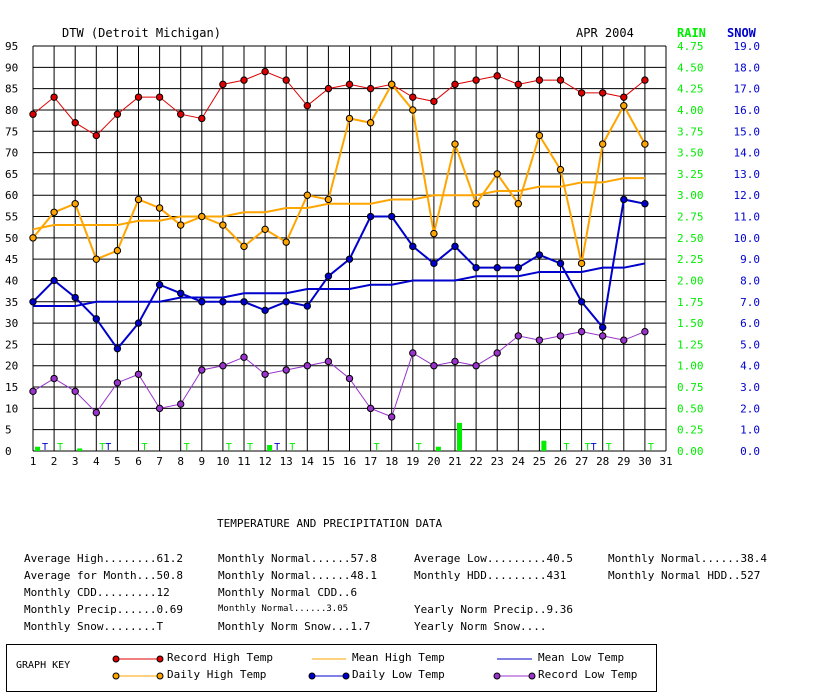 This screenshot has height=696, width=813. Describe the element at coordinates (454, 461) in the screenshot. I see `x-tick-label: 21` at that location.